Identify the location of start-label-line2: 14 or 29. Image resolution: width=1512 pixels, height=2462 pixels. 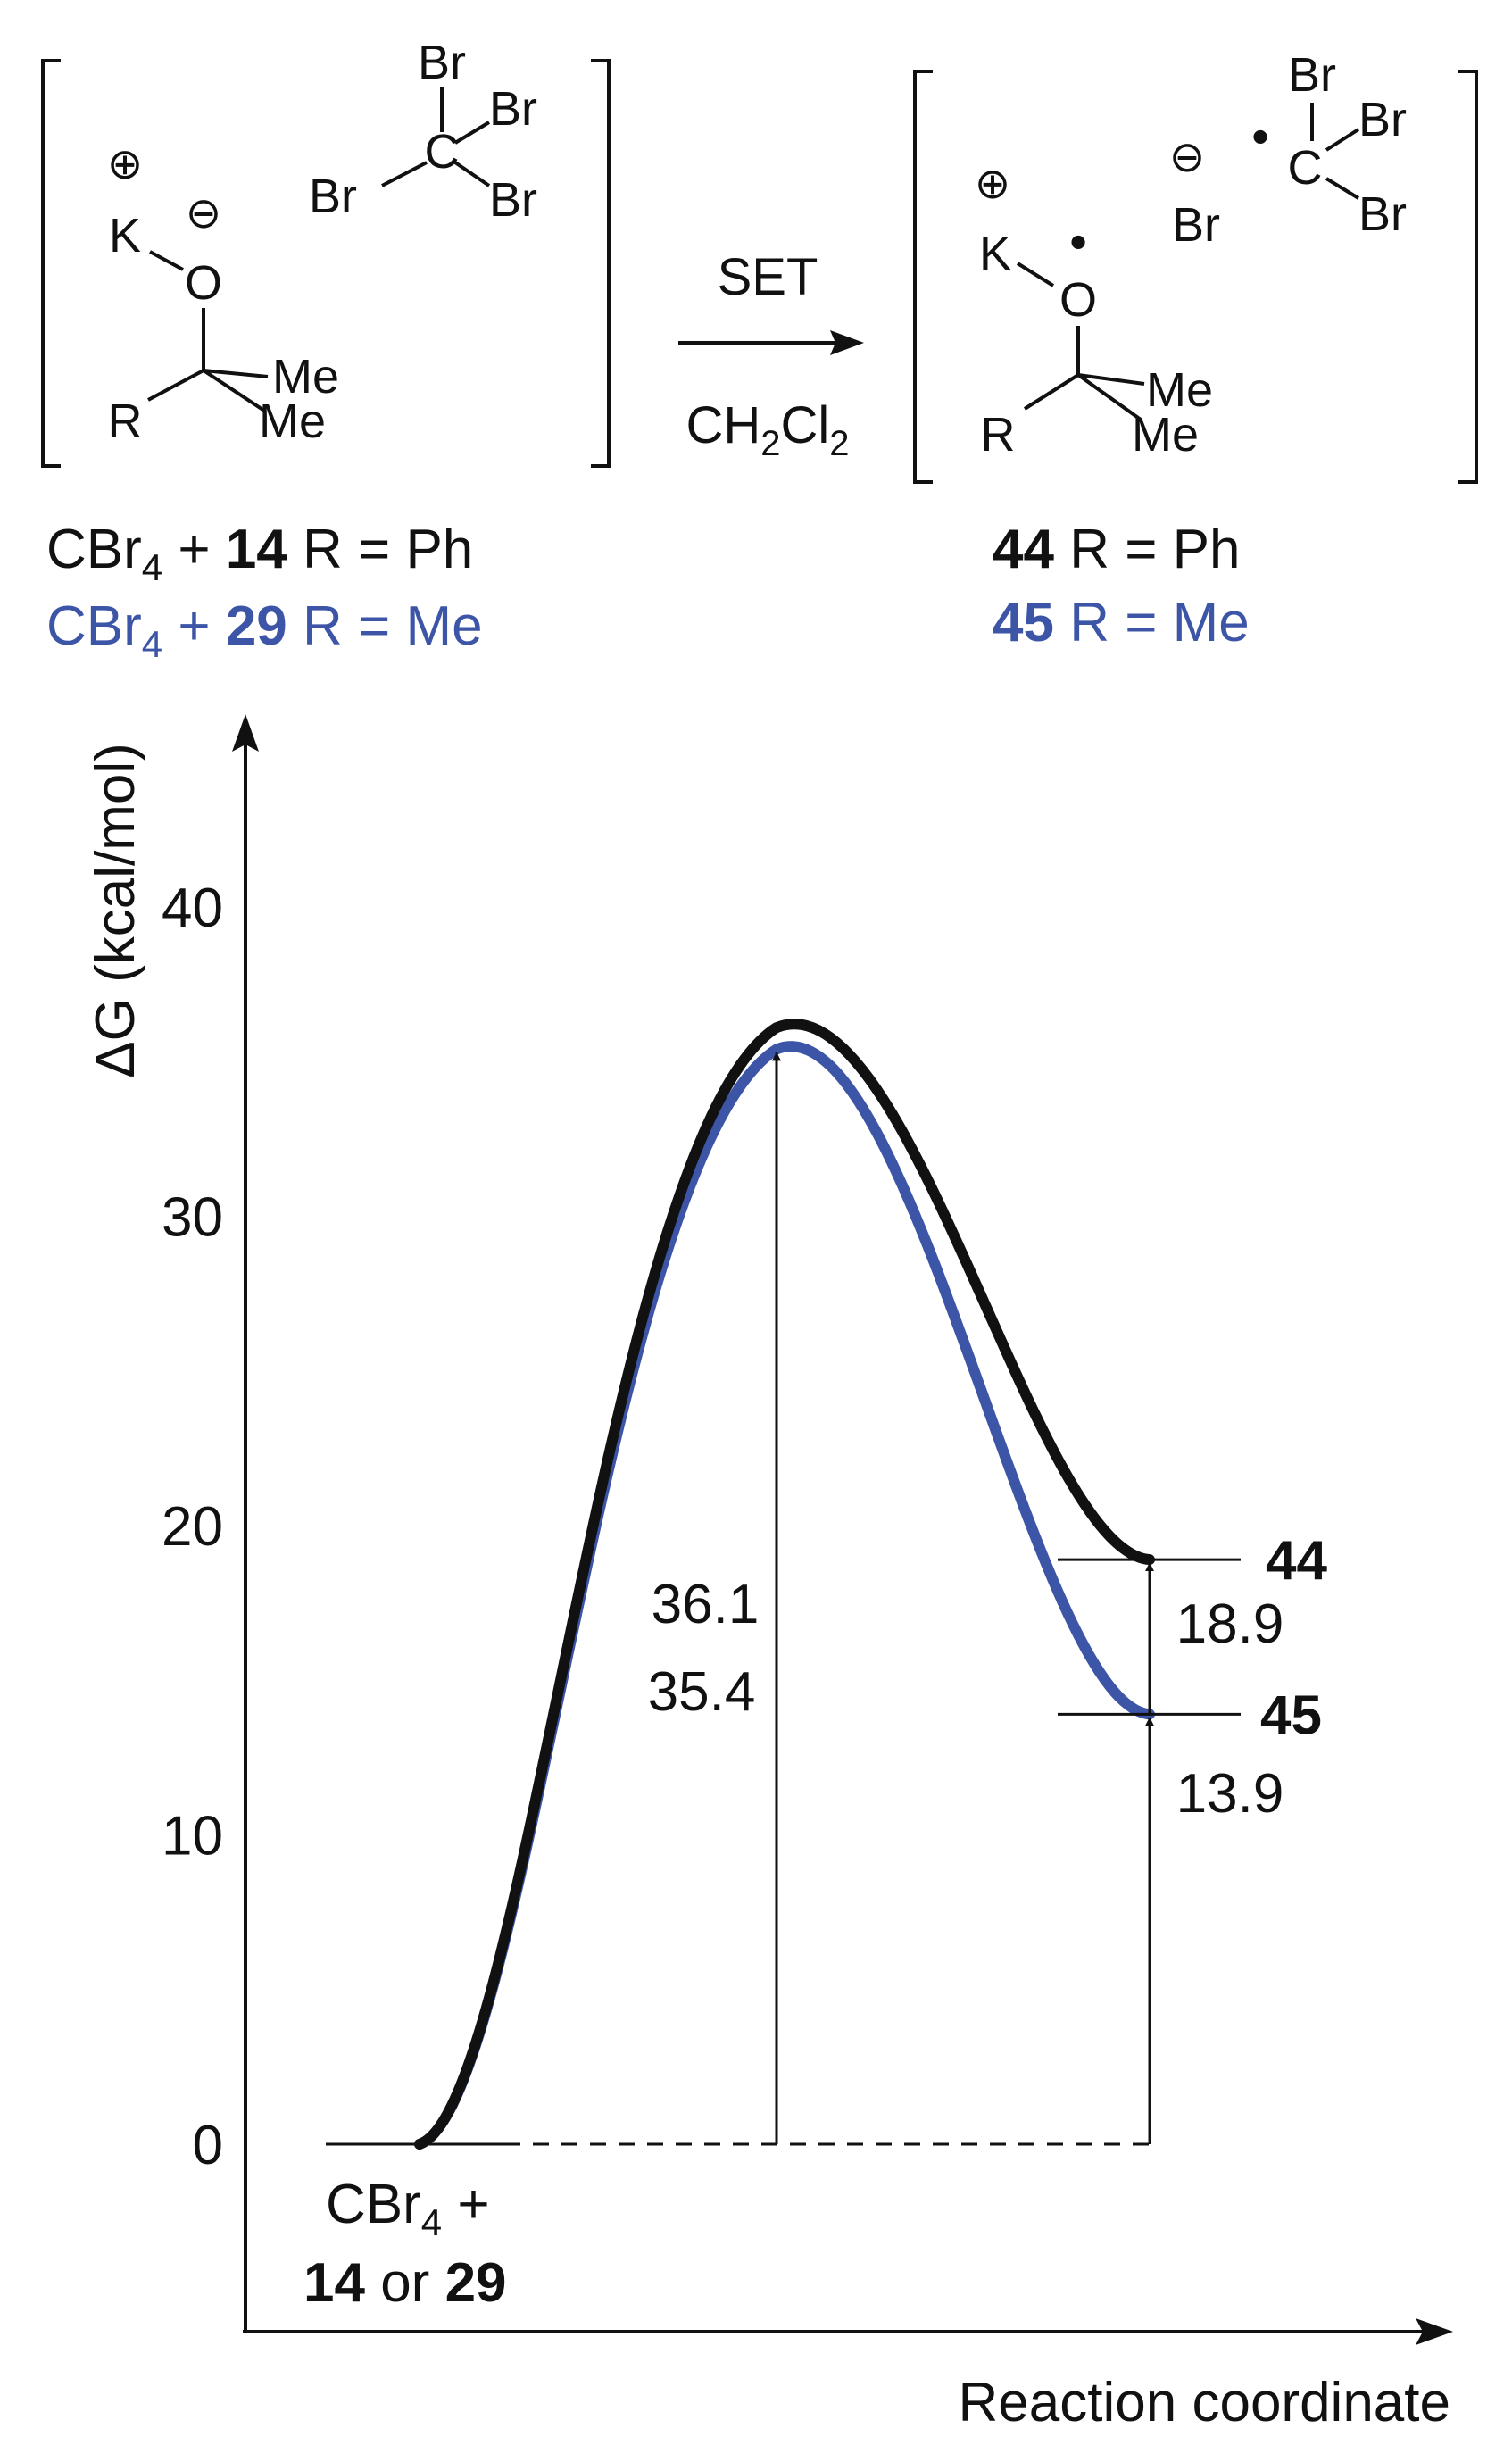
(405, 2283).